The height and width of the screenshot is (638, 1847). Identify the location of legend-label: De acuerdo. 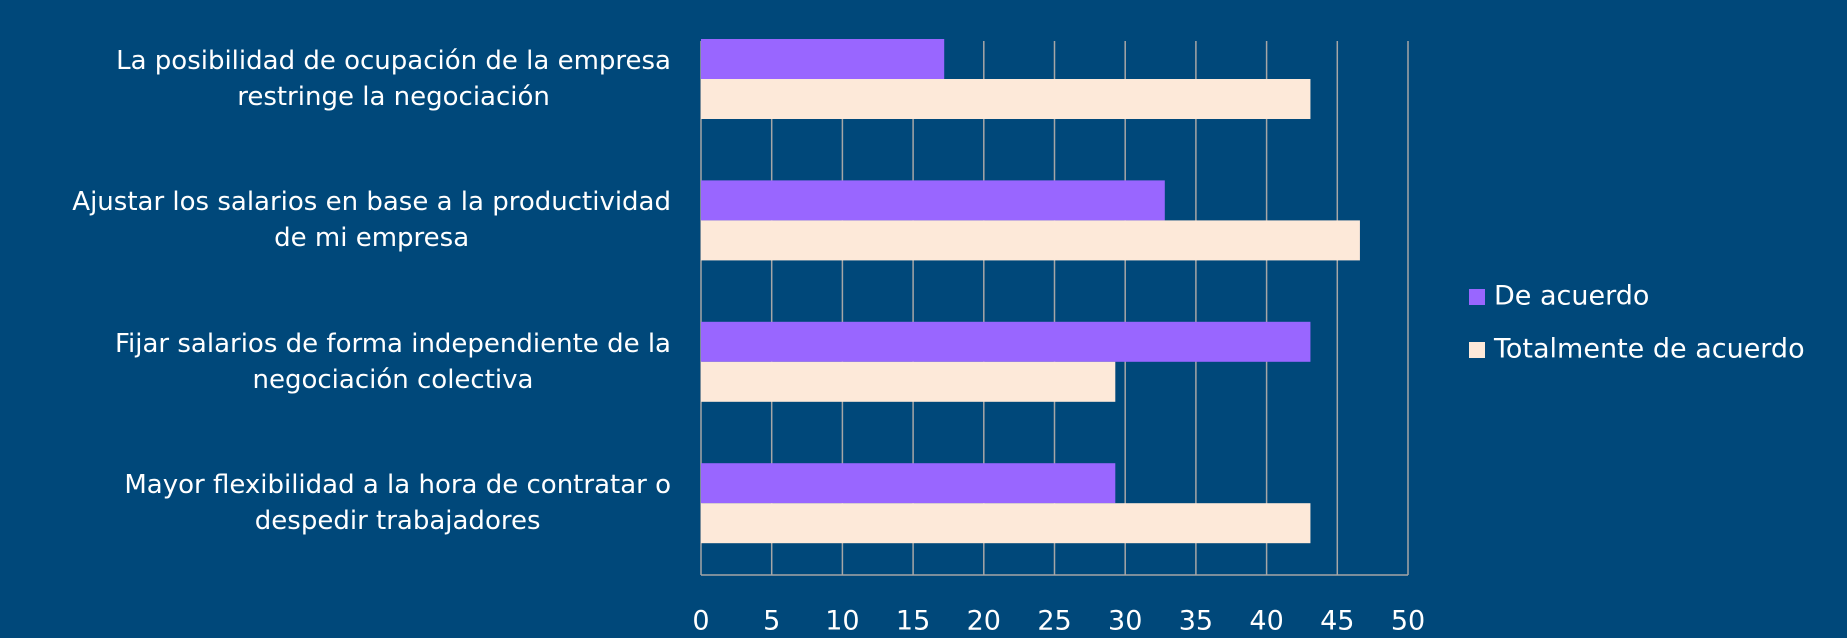
(1571, 296).